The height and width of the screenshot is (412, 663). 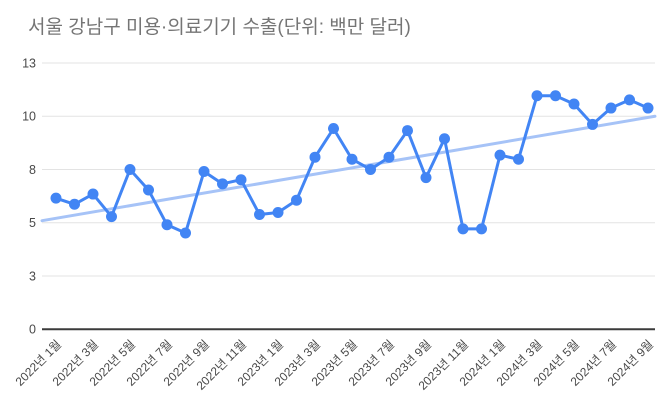 What do you see at coordinates (32, 223) in the screenshot?
I see `y-tick-label: 5` at bounding box center [32, 223].